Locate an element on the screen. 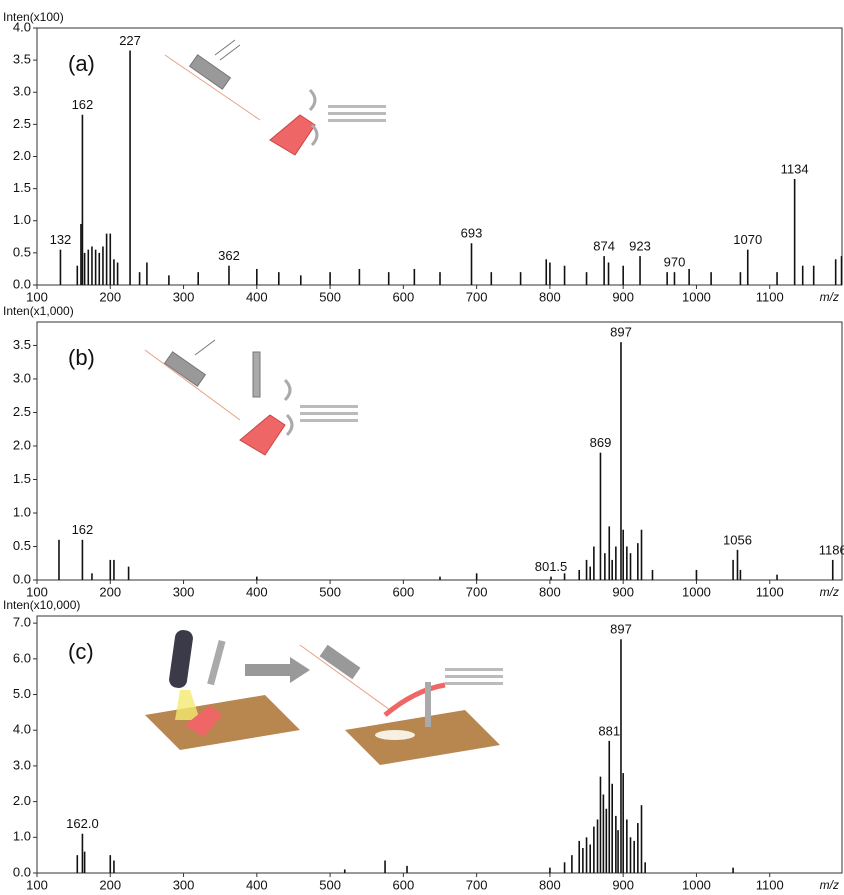 This screenshot has height=895, width=844. peak-label: 227 is located at coordinates (130, 40).